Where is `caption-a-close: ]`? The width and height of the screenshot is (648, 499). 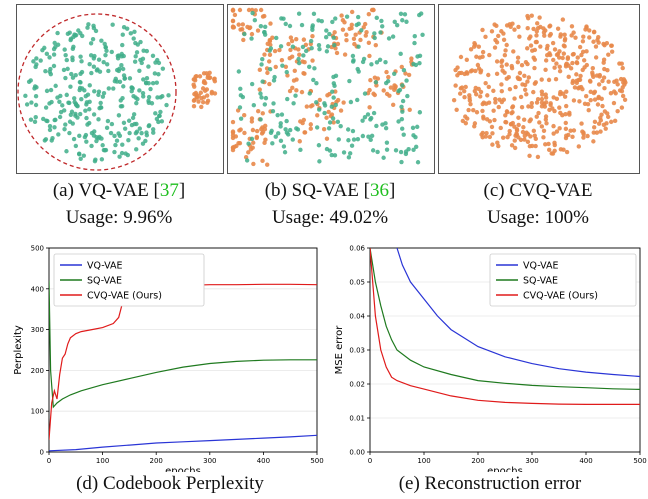 caption-a-close: ] is located at coordinates (182, 190).